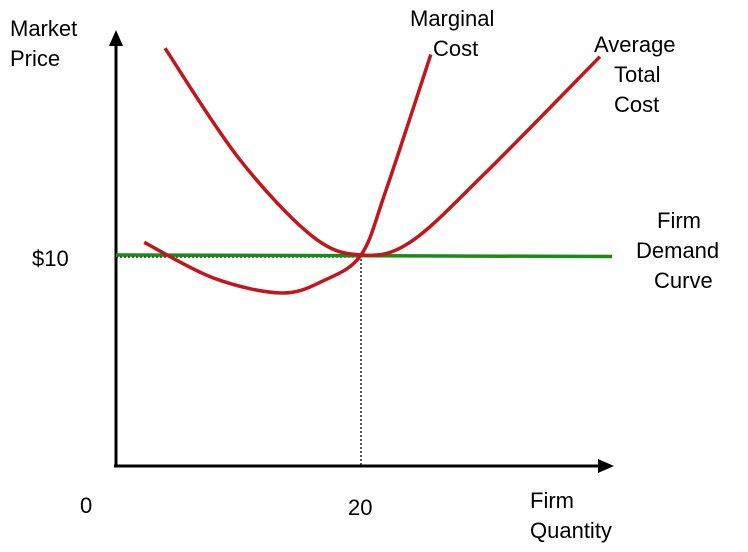 This screenshot has width=748, height=552. What do you see at coordinates (455, 48) in the screenshot?
I see `marginal-cost-label-line-2: Cost` at bounding box center [455, 48].